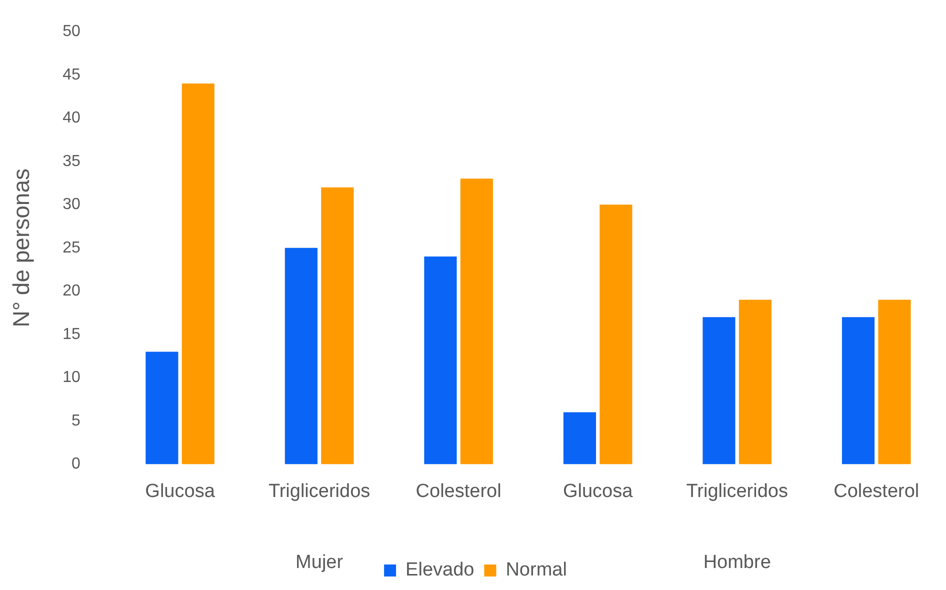  Describe the element at coordinates (71, 291) in the screenshot. I see `y-tick-label: 20` at that location.